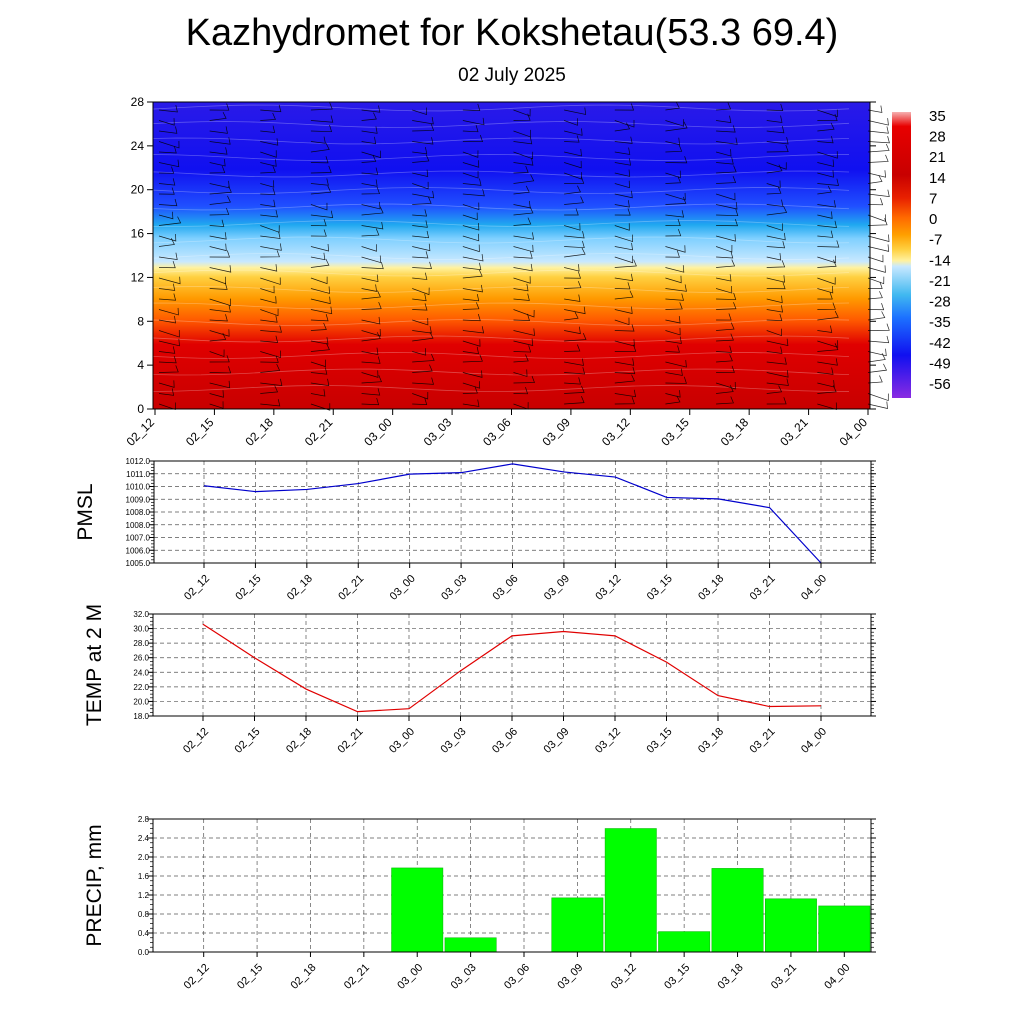  Describe the element at coordinates (378, 432) in the screenshot. I see `x-tick-label: 03_00` at that location.